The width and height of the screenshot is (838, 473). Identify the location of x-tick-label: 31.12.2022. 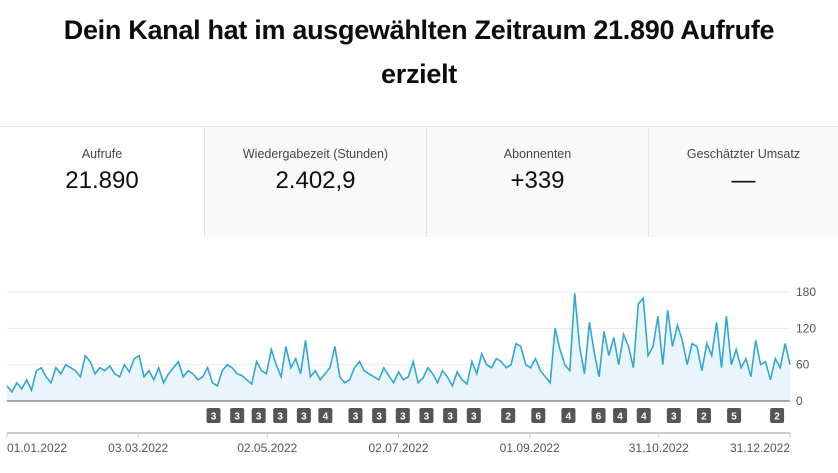
(760, 448).